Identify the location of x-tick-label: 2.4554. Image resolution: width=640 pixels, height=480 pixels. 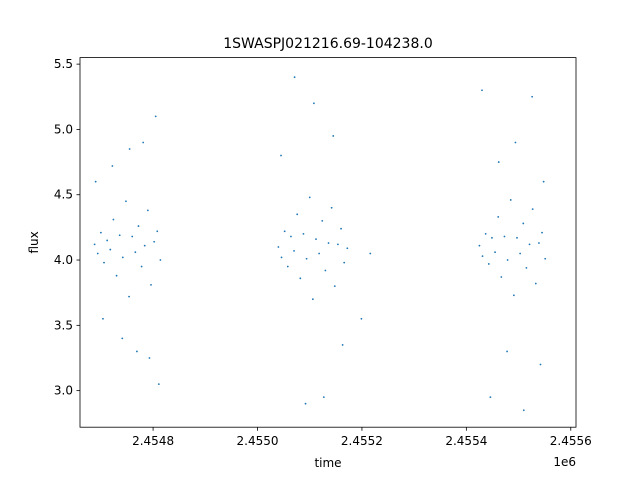
(466, 441).